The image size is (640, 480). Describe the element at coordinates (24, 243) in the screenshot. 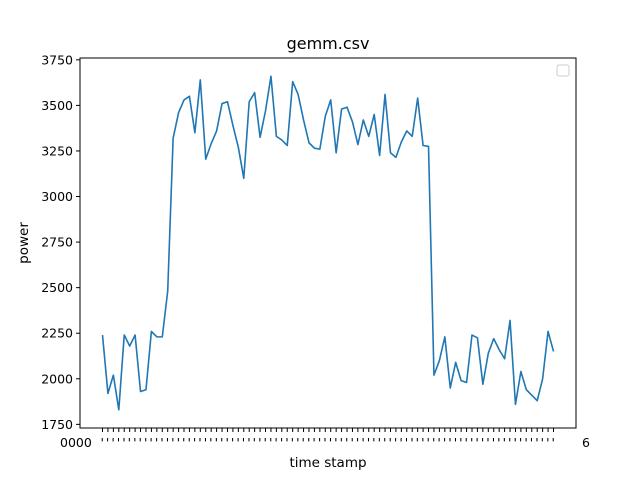

I see `y-axis-label: power` at that location.